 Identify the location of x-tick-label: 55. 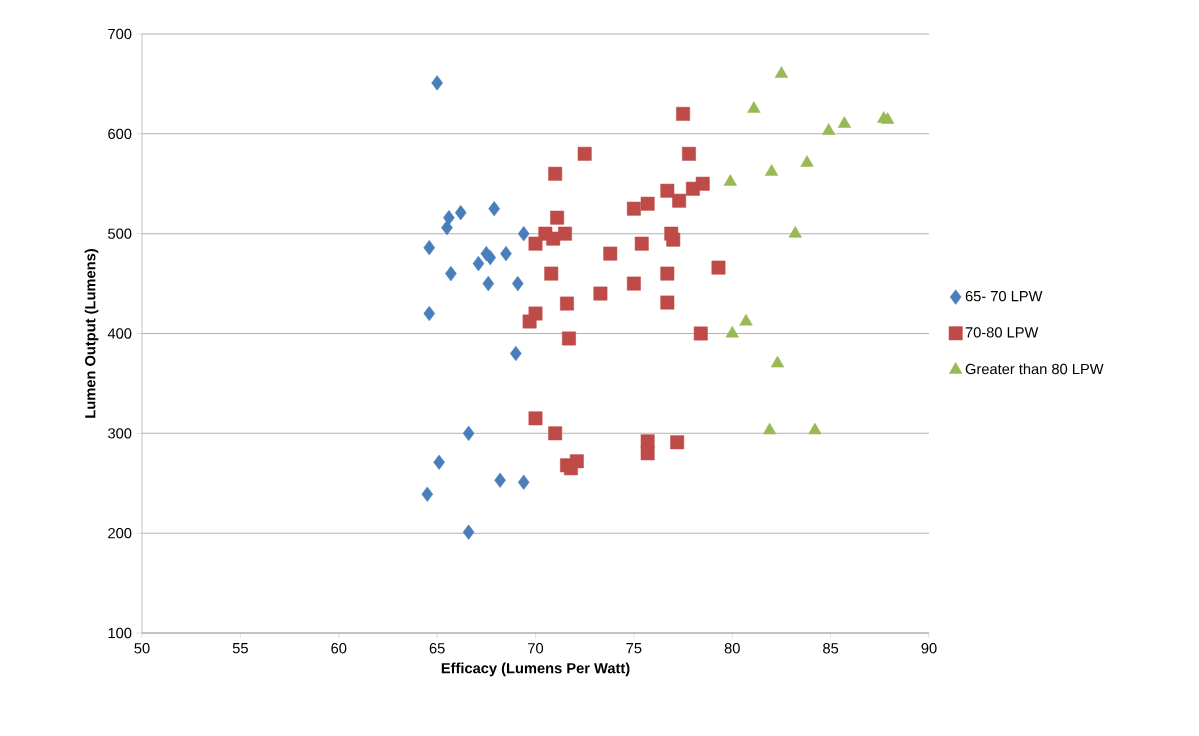
(240, 648).